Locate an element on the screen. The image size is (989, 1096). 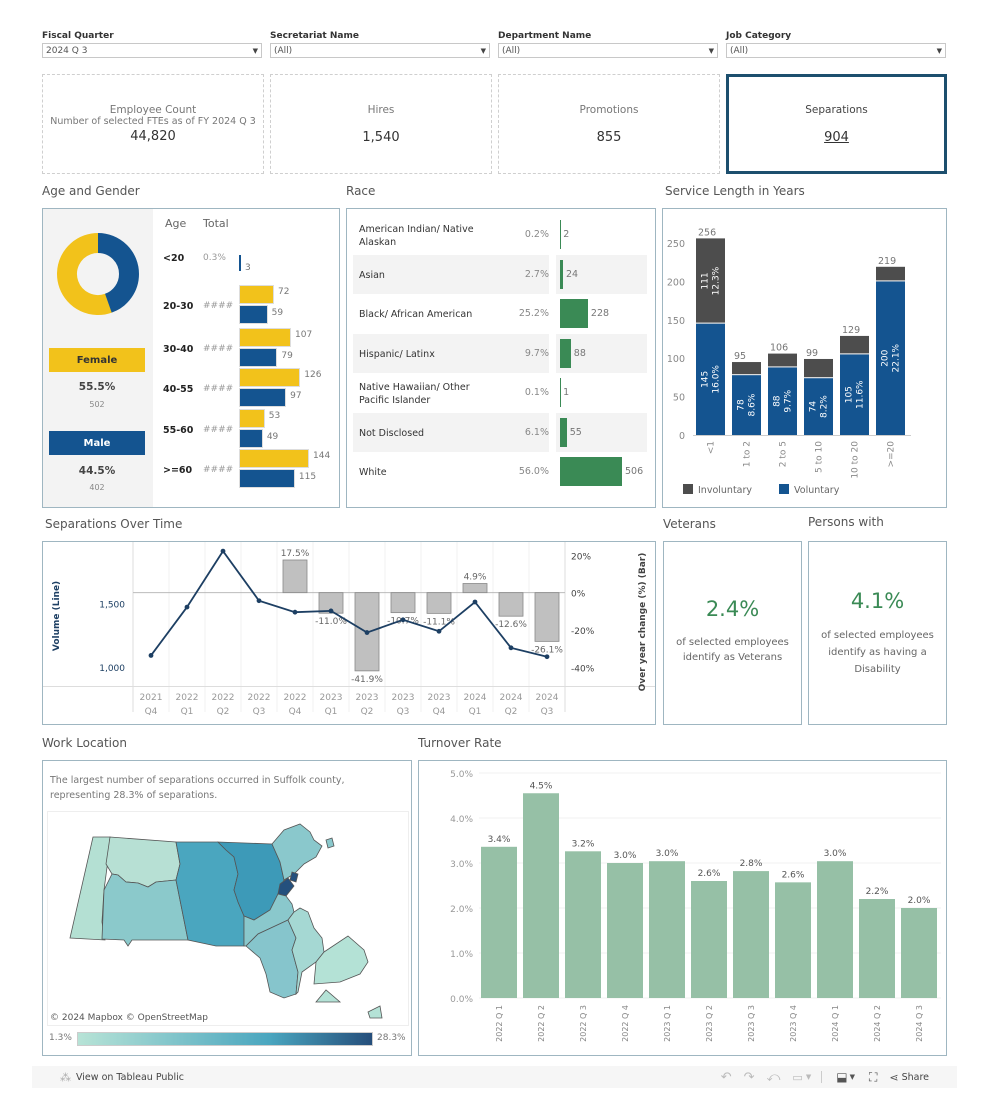
x-tick-quarter: Q3 is located at coordinates (403, 712).